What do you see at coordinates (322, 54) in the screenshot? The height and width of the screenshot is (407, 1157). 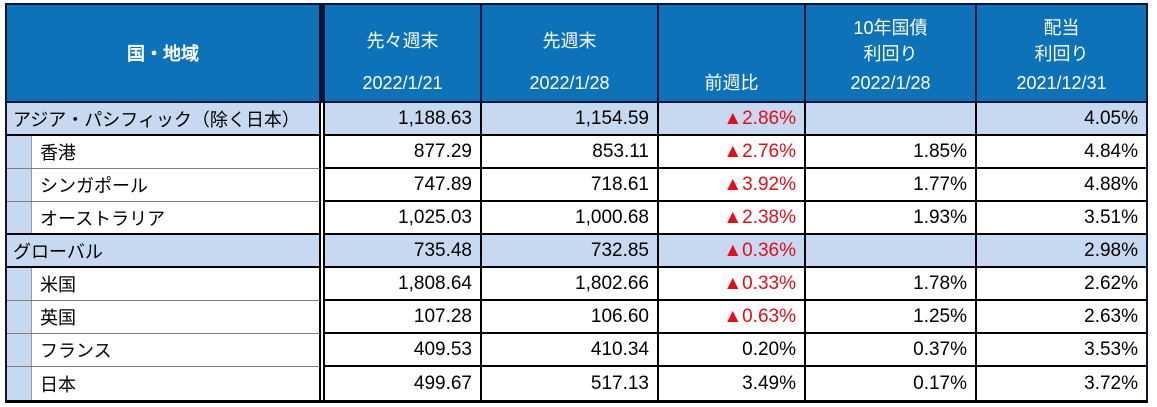 I see `header-column-gap` at bounding box center [322, 54].